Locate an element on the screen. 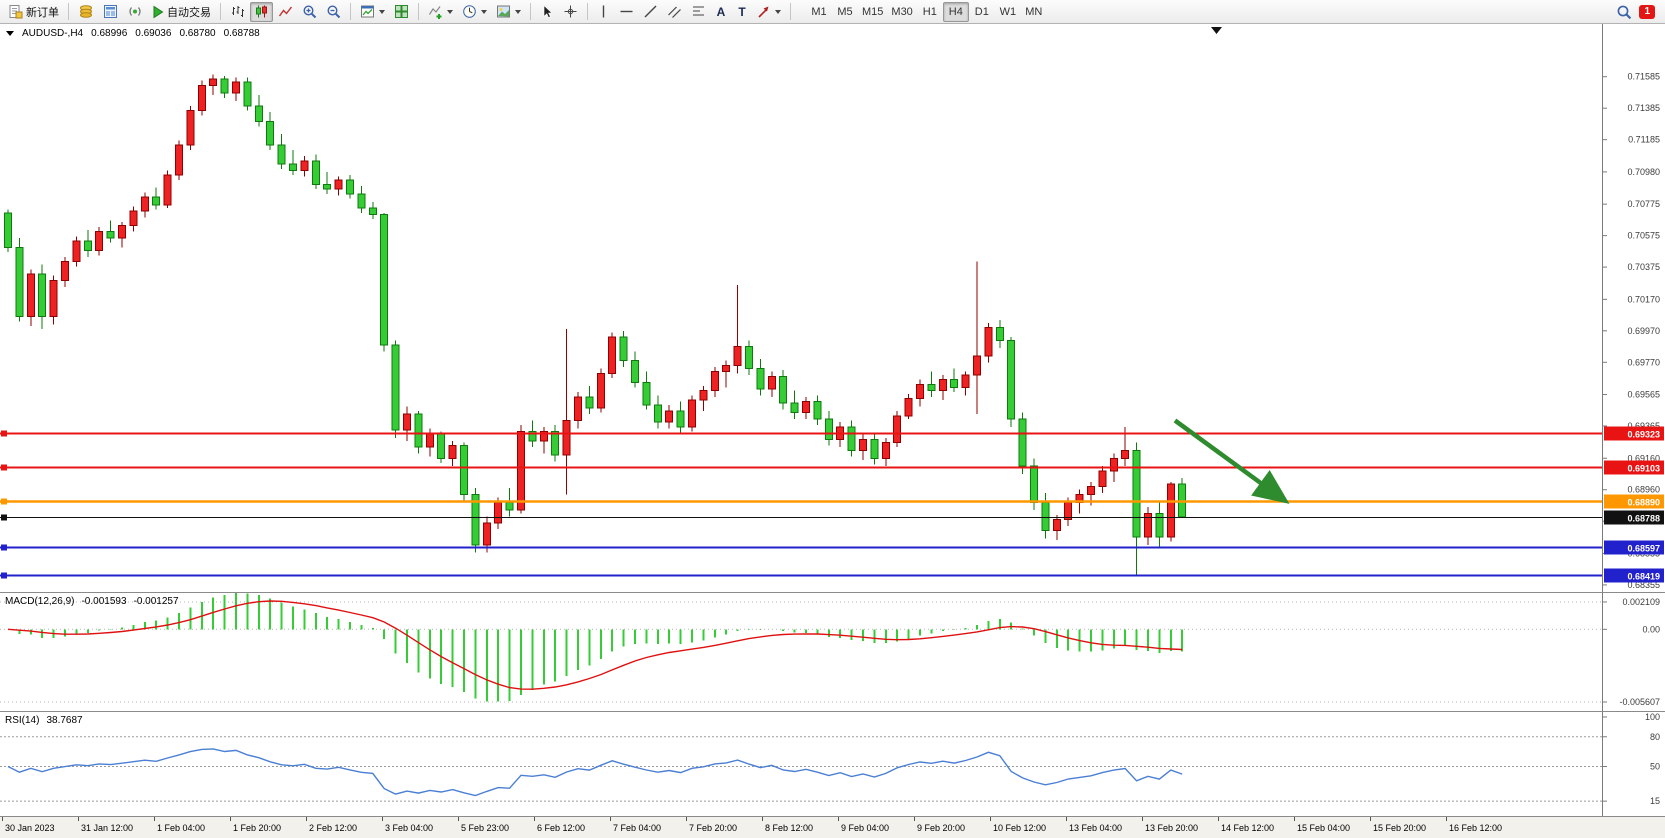  cursor-icon is located at coordinates (548, 11).